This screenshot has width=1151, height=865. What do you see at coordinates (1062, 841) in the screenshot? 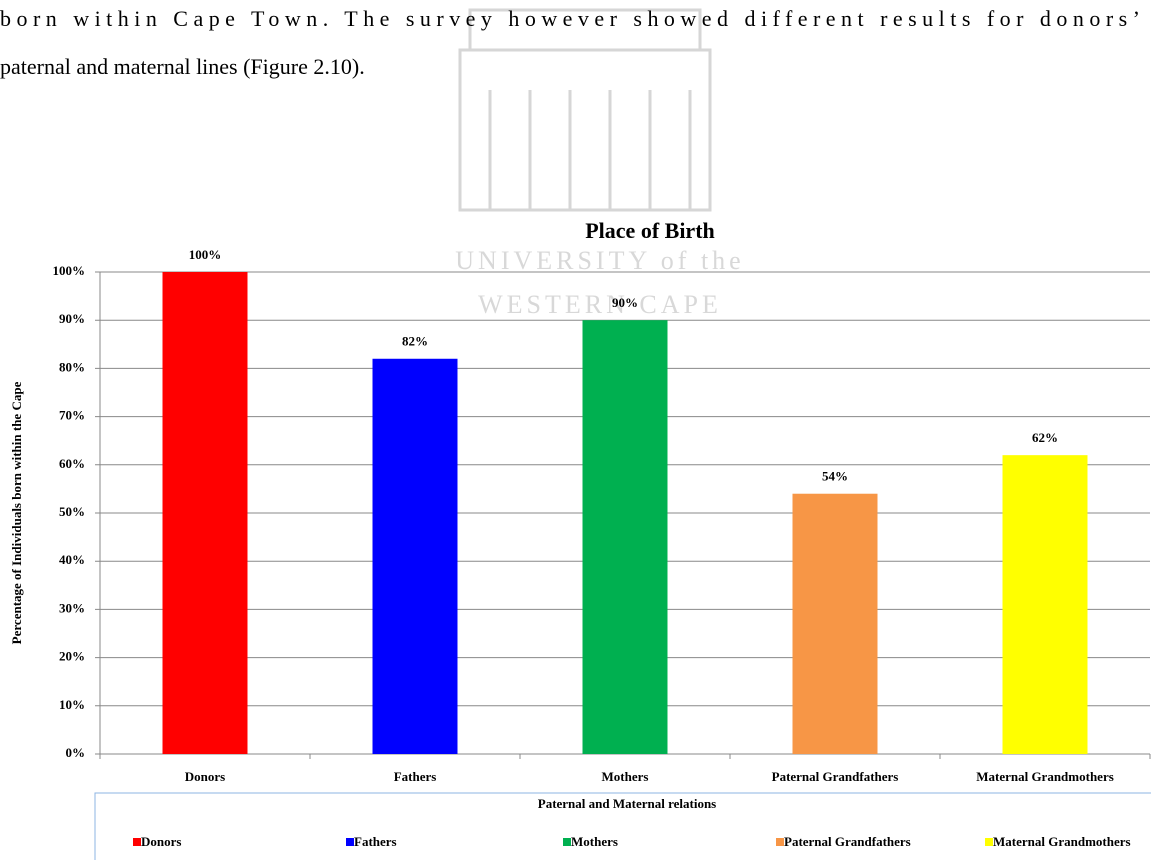
I see `legend-label: Maternal Grandmothers` at bounding box center [1062, 841].